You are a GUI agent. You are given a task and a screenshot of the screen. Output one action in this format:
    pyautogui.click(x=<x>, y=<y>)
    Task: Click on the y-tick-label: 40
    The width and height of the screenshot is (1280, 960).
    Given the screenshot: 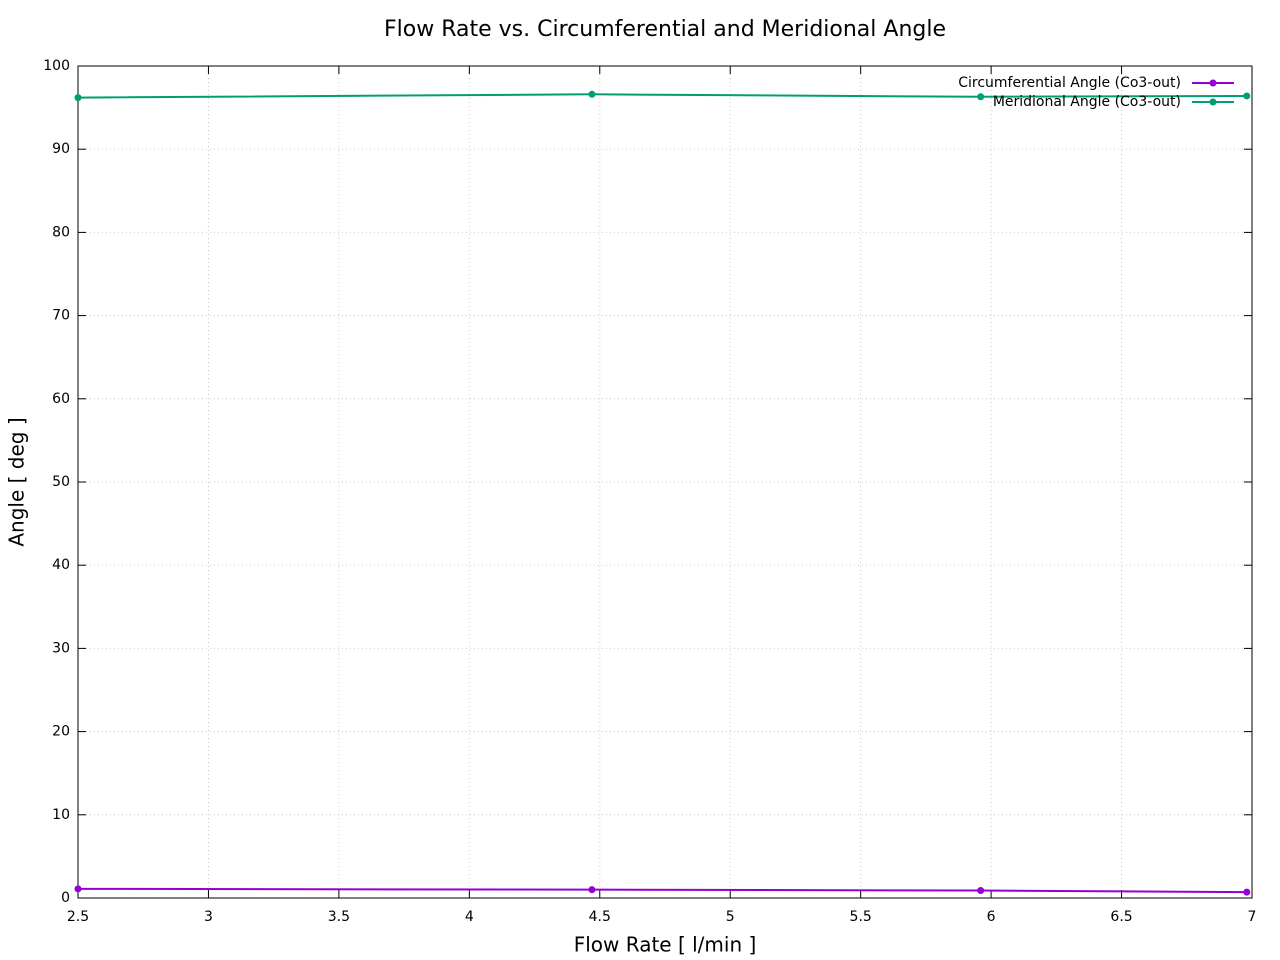 What is the action you would take?
    pyautogui.click(x=61, y=565)
    